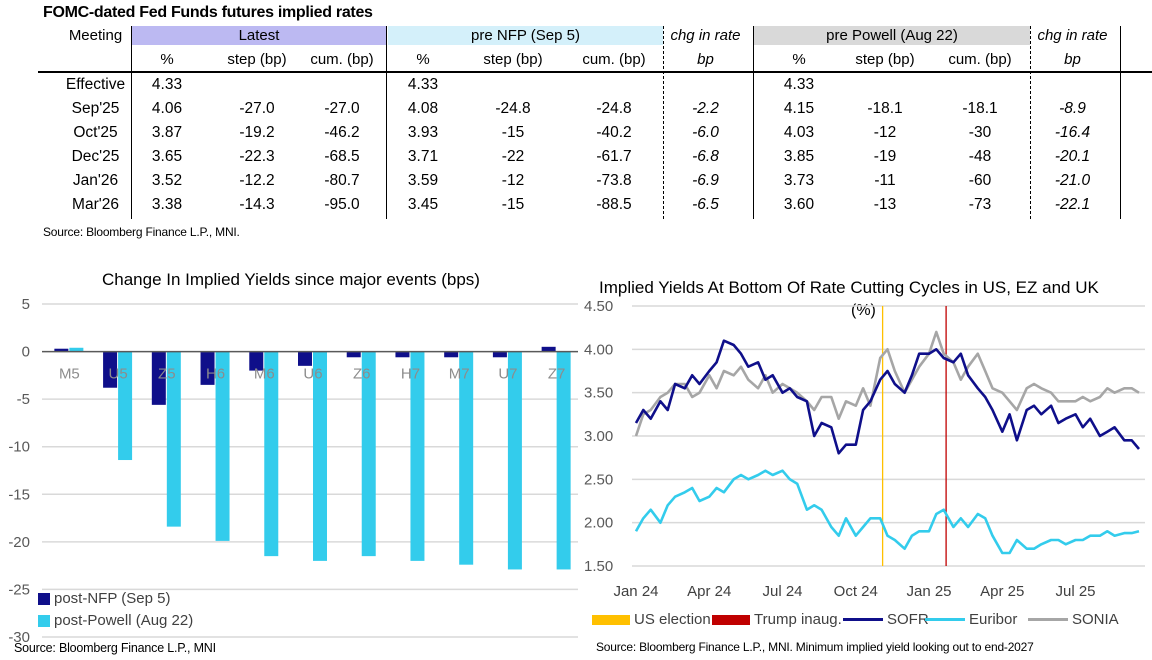  I want to click on series-line-sofr, so click(887, 397).